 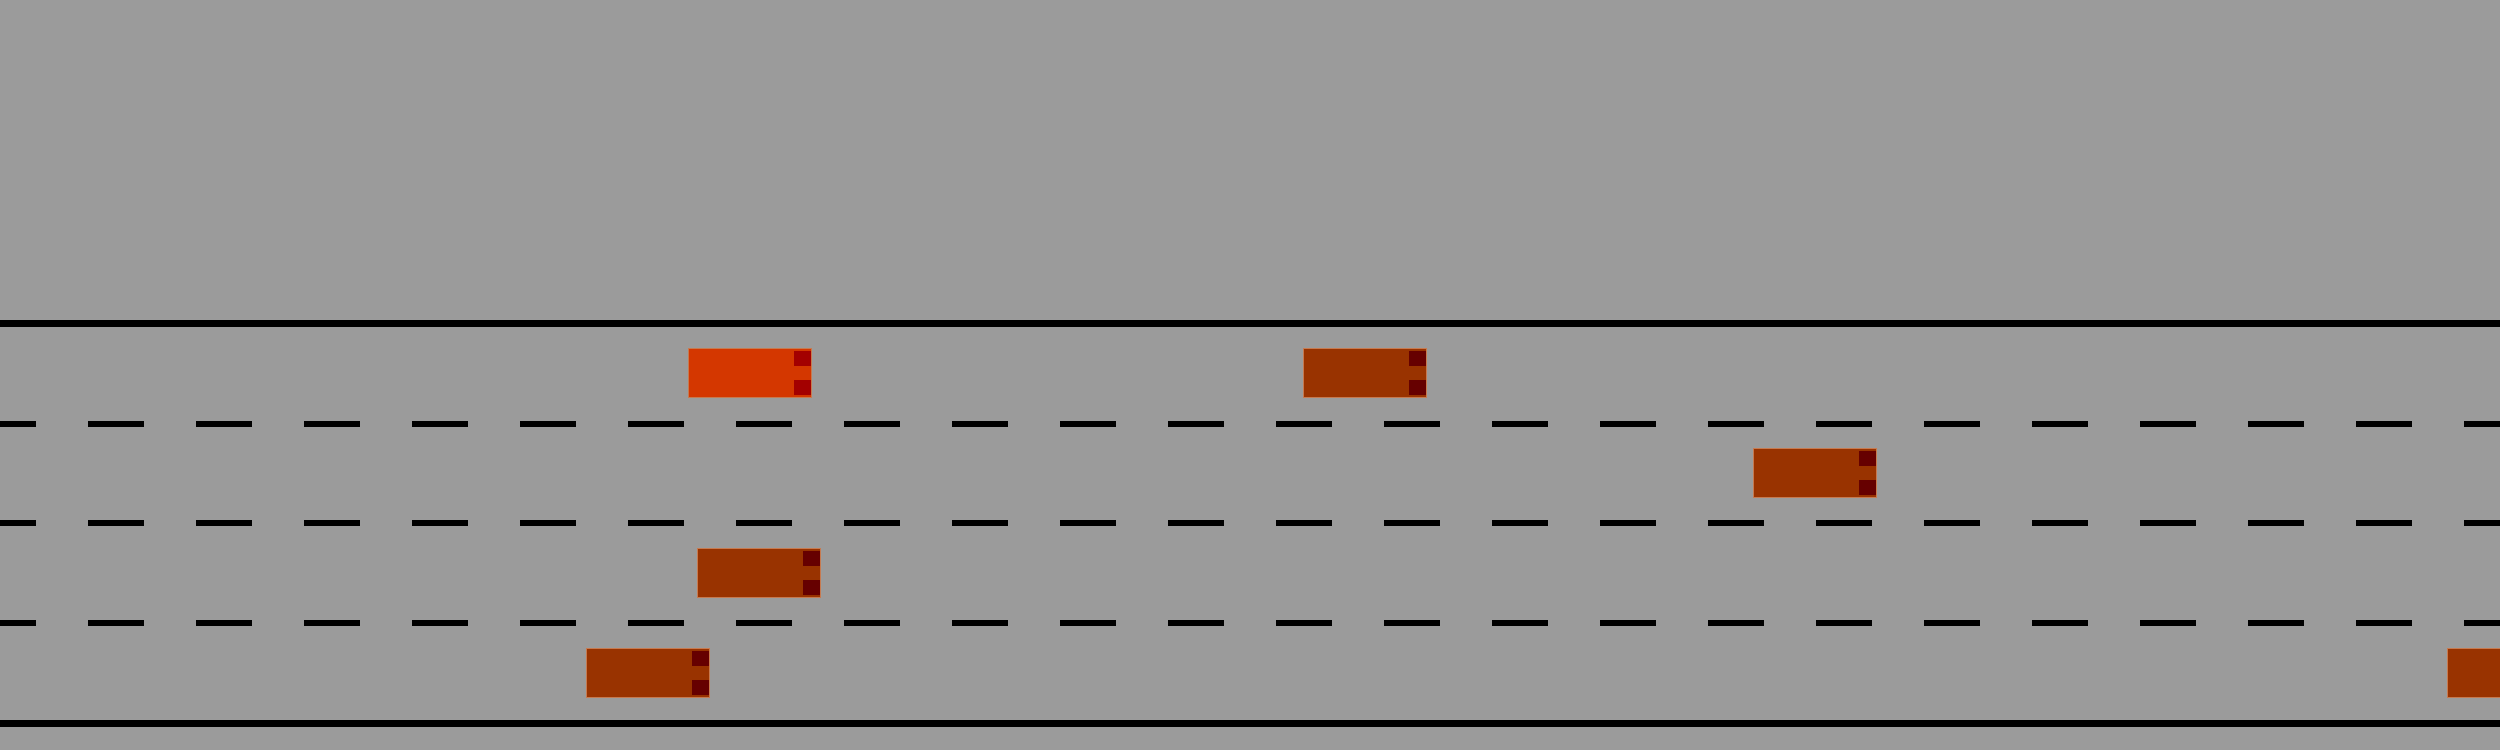 What do you see at coordinates (1250, 323) in the screenshot?
I see `road-top-edge` at bounding box center [1250, 323].